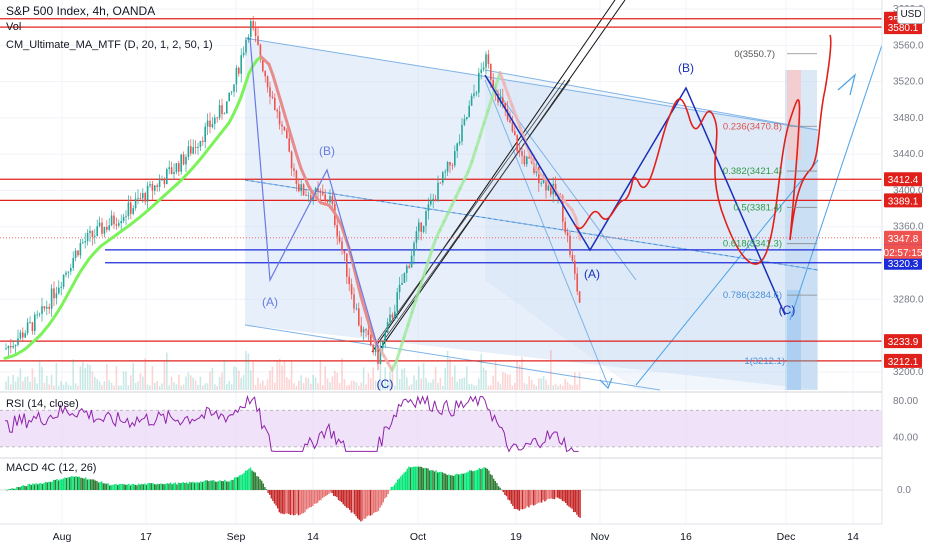 This screenshot has width=932, height=555. What do you see at coordinates (908, 45) in the screenshot?
I see `price-tick: 3560.0` at bounding box center [908, 45].